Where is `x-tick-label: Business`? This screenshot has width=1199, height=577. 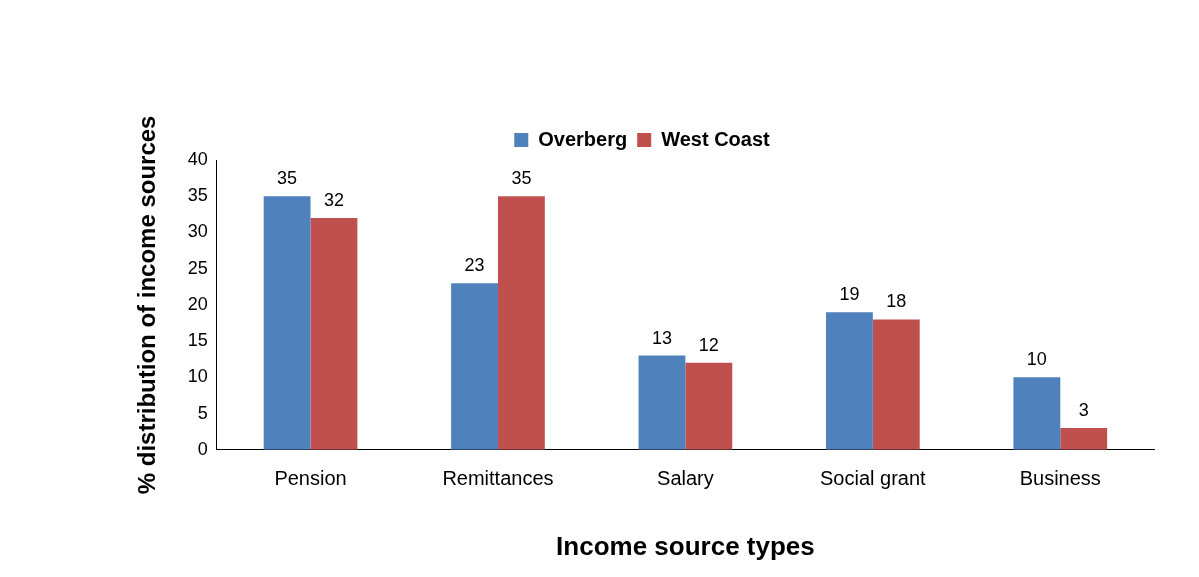
x-tick-label: Business is located at coordinates (1060, 478).